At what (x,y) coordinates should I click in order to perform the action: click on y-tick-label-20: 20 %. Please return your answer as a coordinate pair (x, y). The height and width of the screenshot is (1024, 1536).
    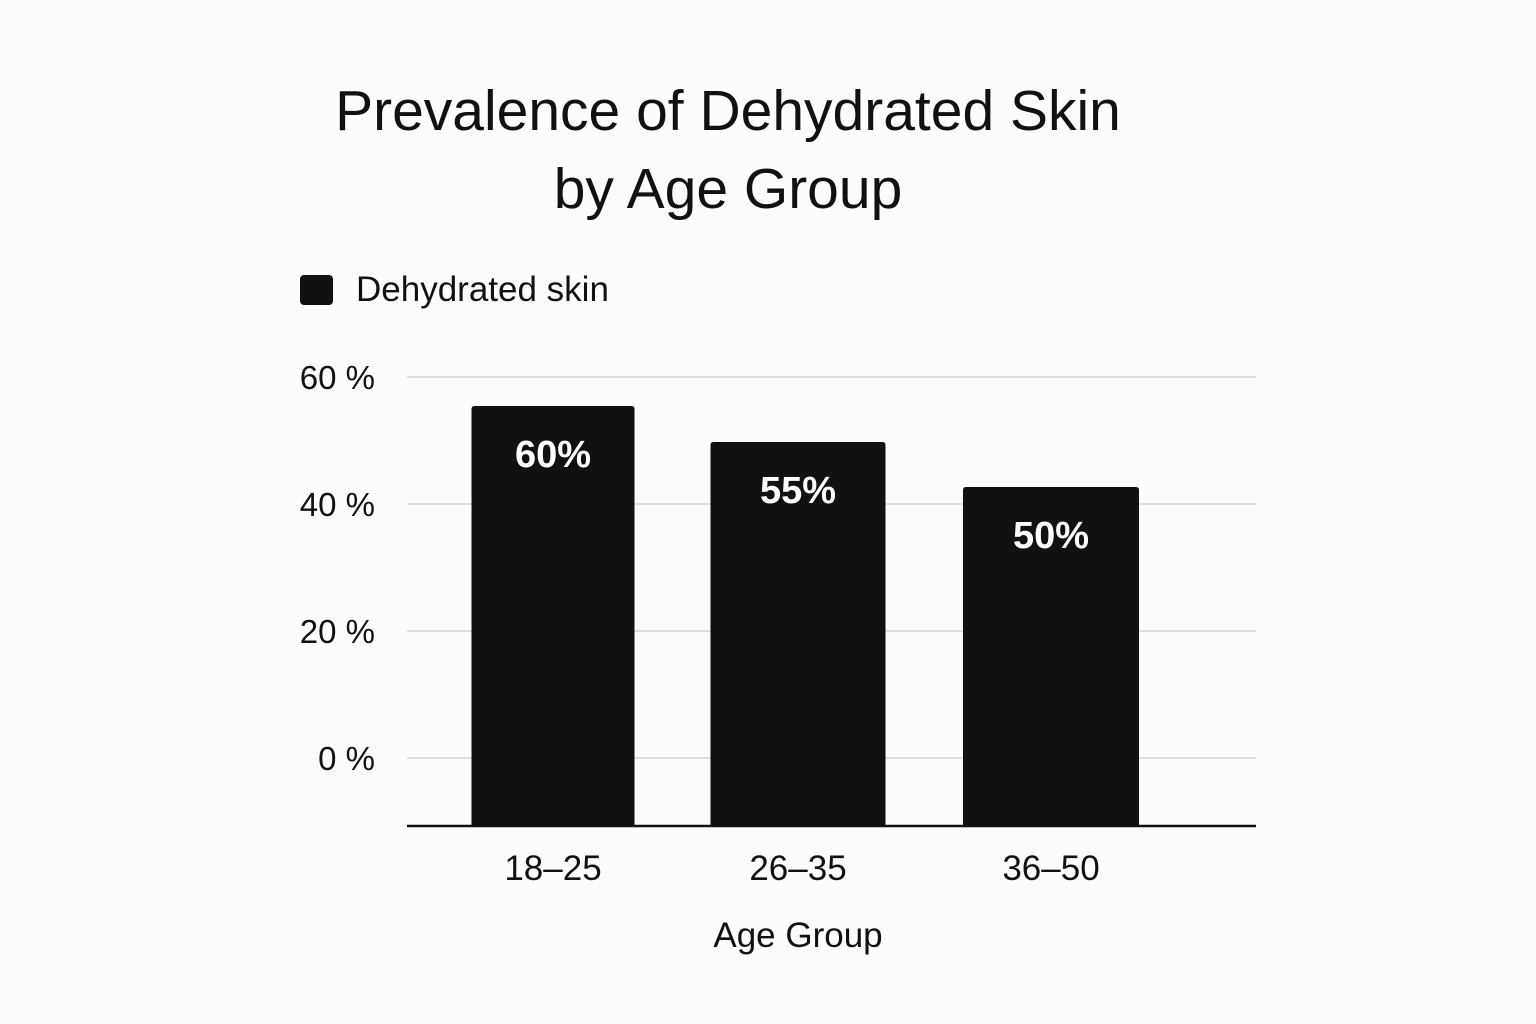
    Looking at the image, I should click on (337, 631).